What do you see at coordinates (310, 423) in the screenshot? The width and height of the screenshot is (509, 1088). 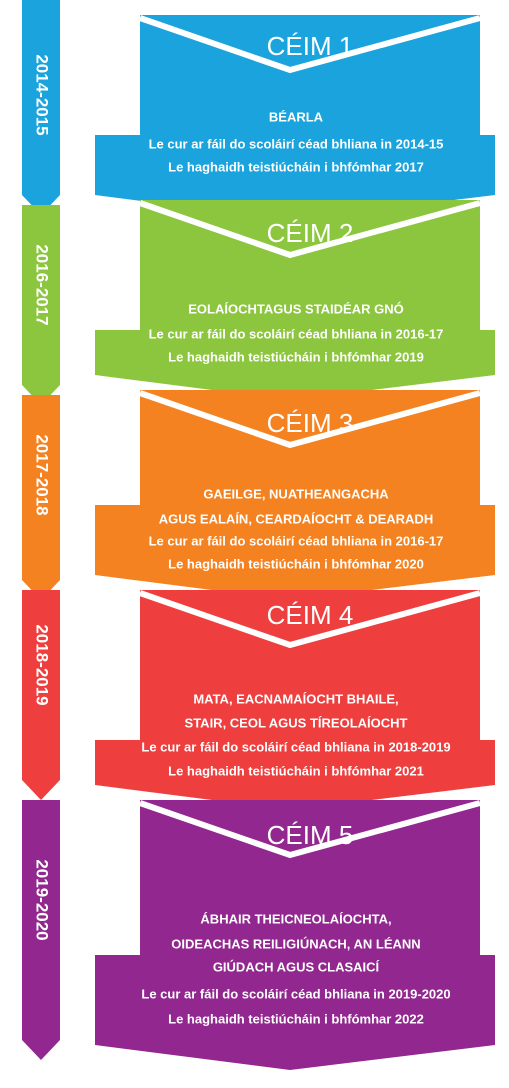 I see `stage-title: CÉIM 3` at bounding box center [310, 423].